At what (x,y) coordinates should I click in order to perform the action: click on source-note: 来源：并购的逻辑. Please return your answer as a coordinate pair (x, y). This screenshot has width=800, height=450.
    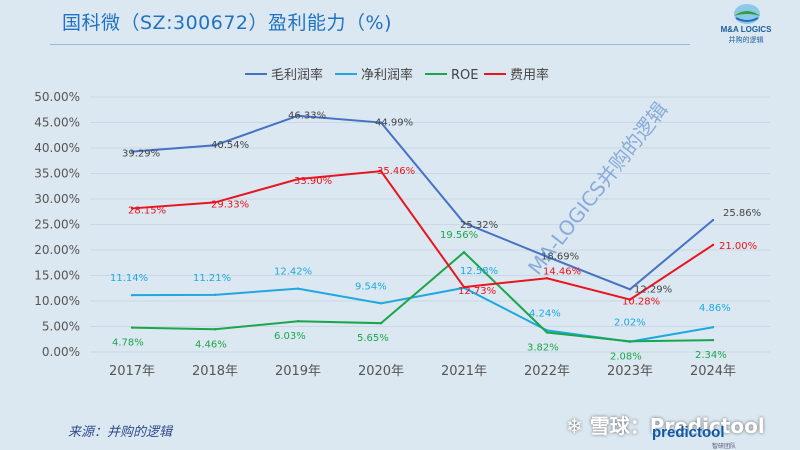
    Looking at the image, I should click on (120, 432).